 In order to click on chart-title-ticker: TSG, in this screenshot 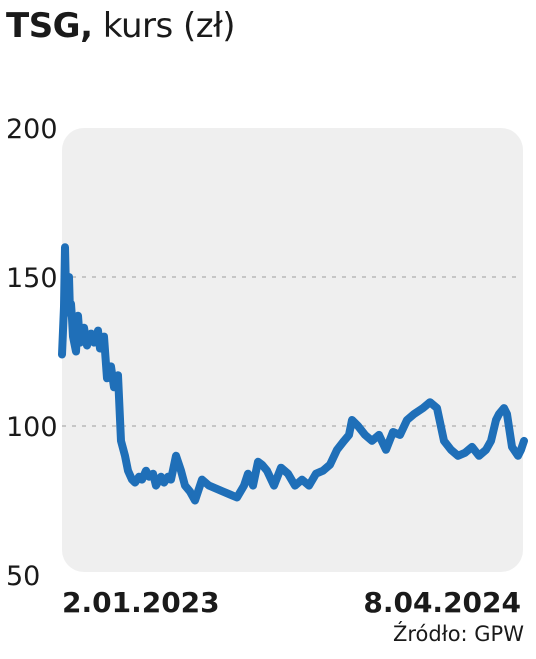, I will do `click(49, 26)`.